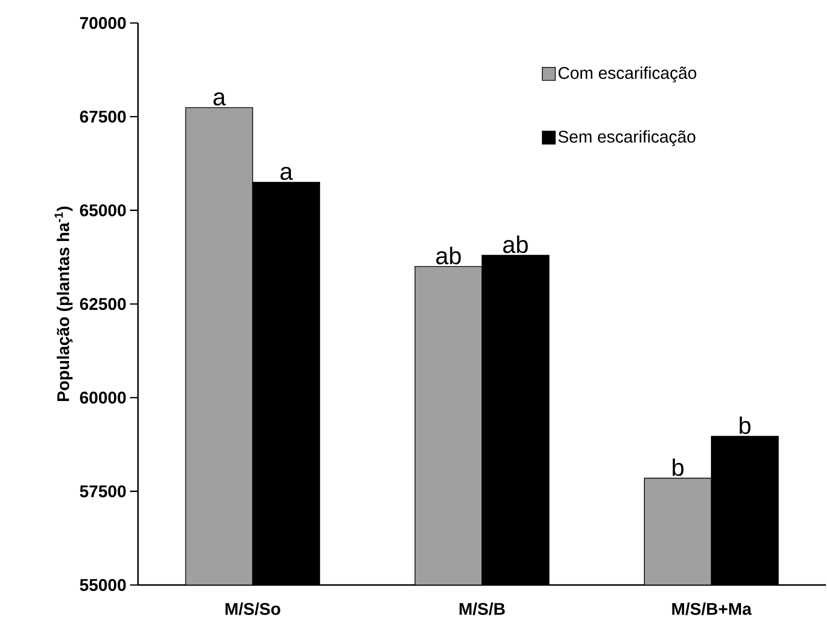 The height and width of the screenshot is (630, 827). Describe the element at coordinates (103, 22) in the screenshot. I see `y-tick-label: 70000` at that location.